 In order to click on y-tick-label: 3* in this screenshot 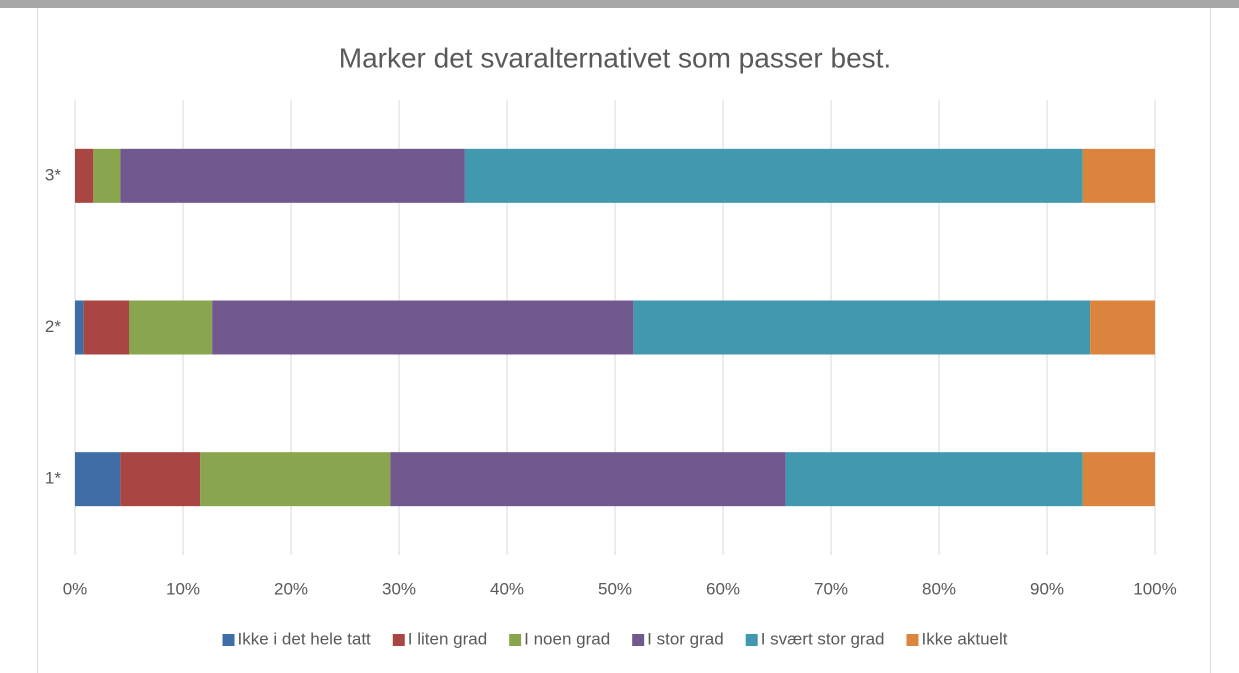, I will do `click(53, 174)`.